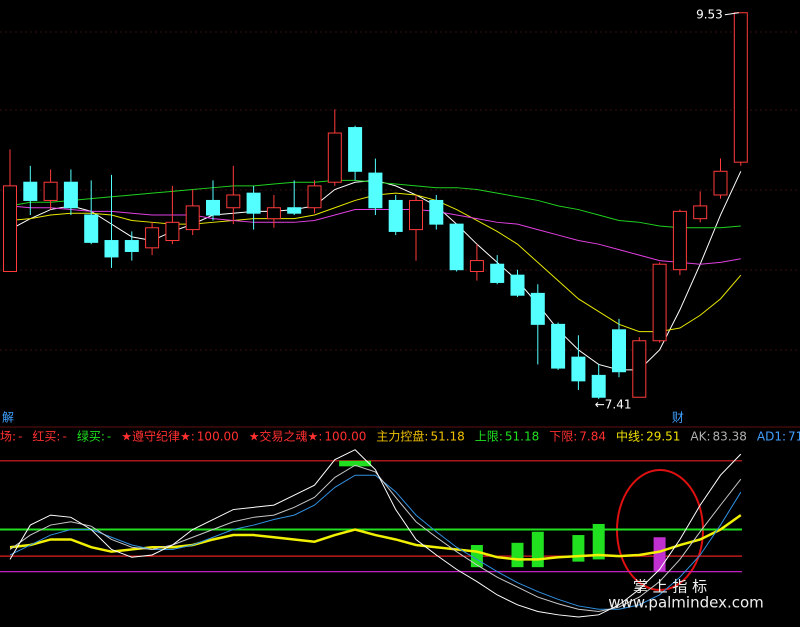 This screenshot has height=627, width=800. What do you see at coordinates (6, 437) in the screenshot?
I see `legend-name: 场` at bounding box center [6, 437].